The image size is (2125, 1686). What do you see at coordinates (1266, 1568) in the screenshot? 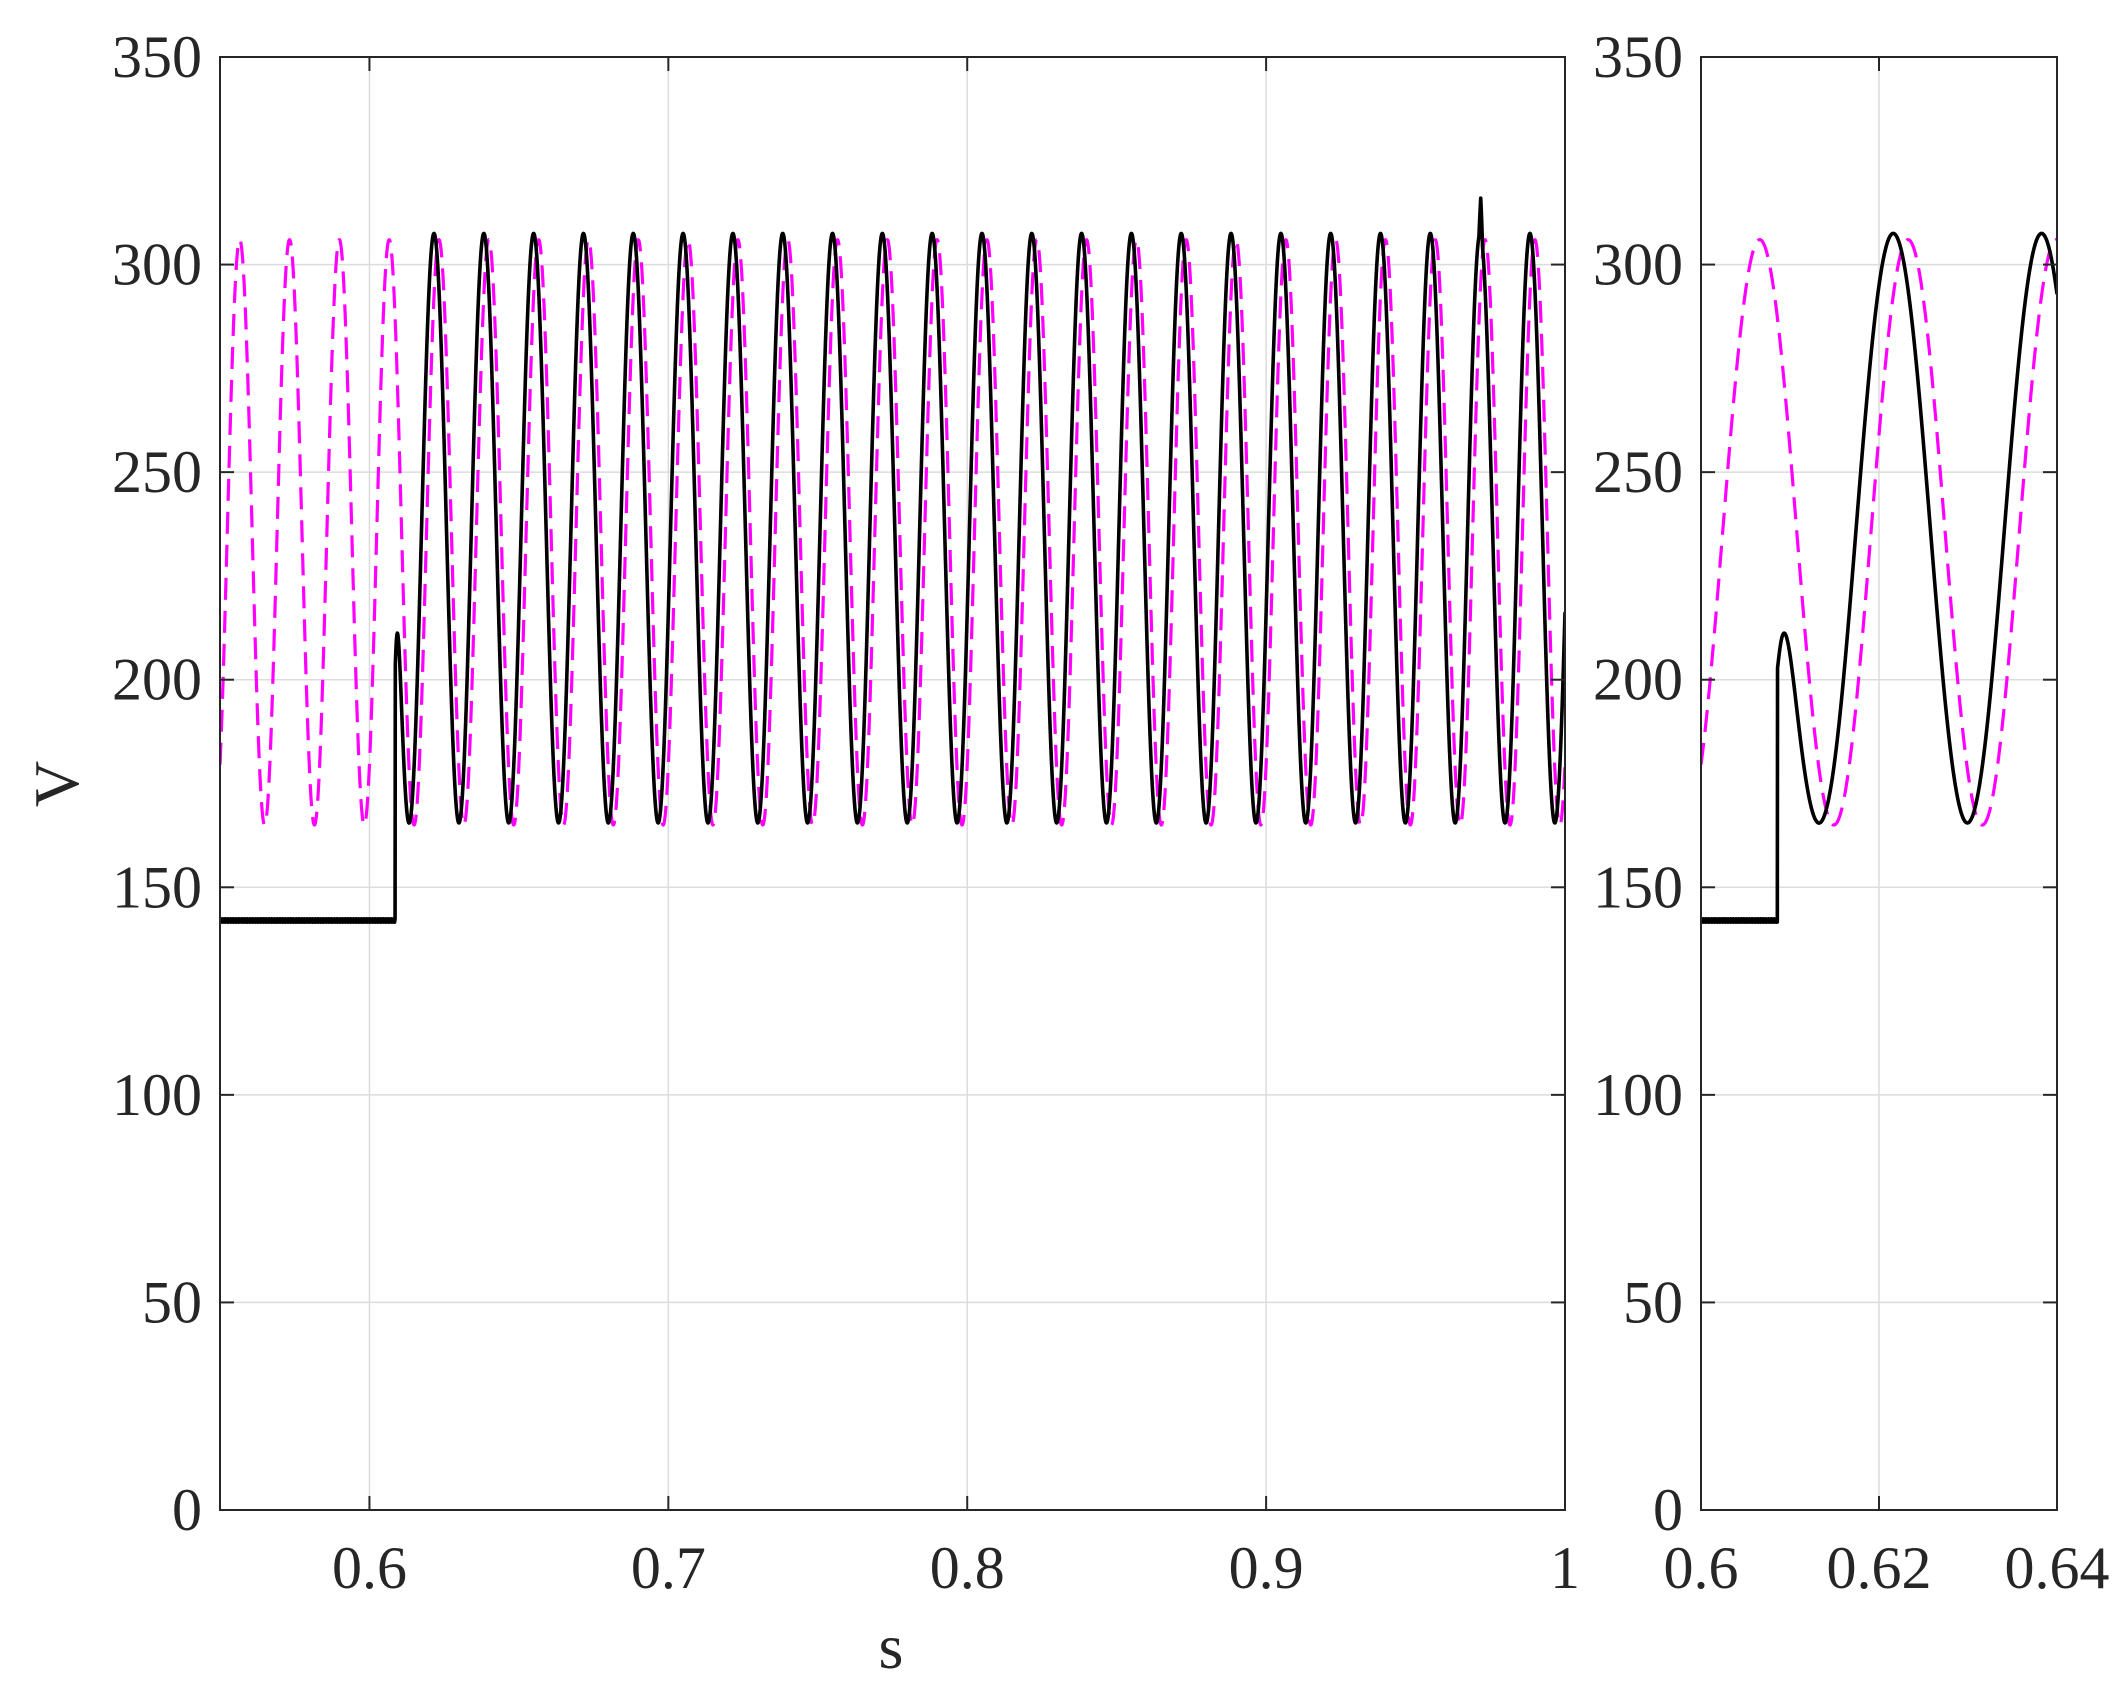
I see `x-tick-label: 0.9` at bounding box center [1266, 1568].